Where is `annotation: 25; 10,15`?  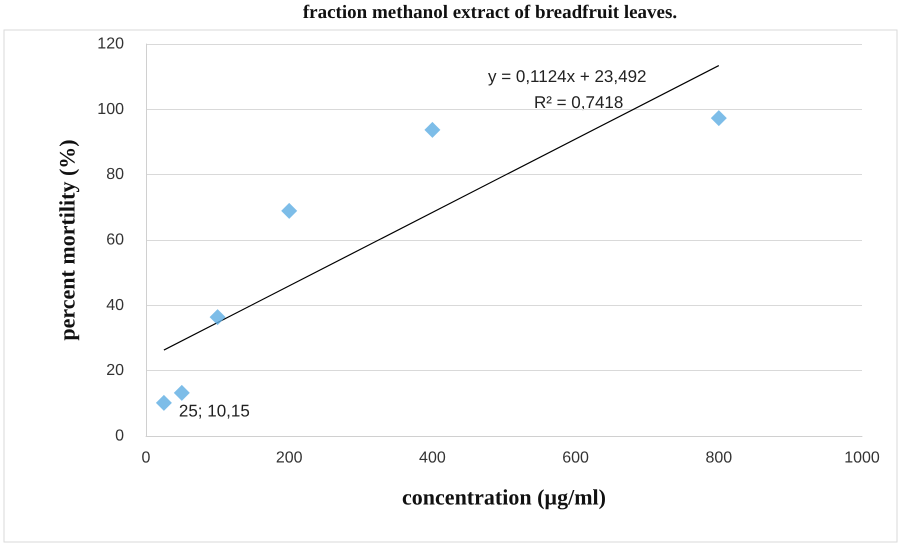
annotation: 25; 10,15 is located at coordinates (214, 410).